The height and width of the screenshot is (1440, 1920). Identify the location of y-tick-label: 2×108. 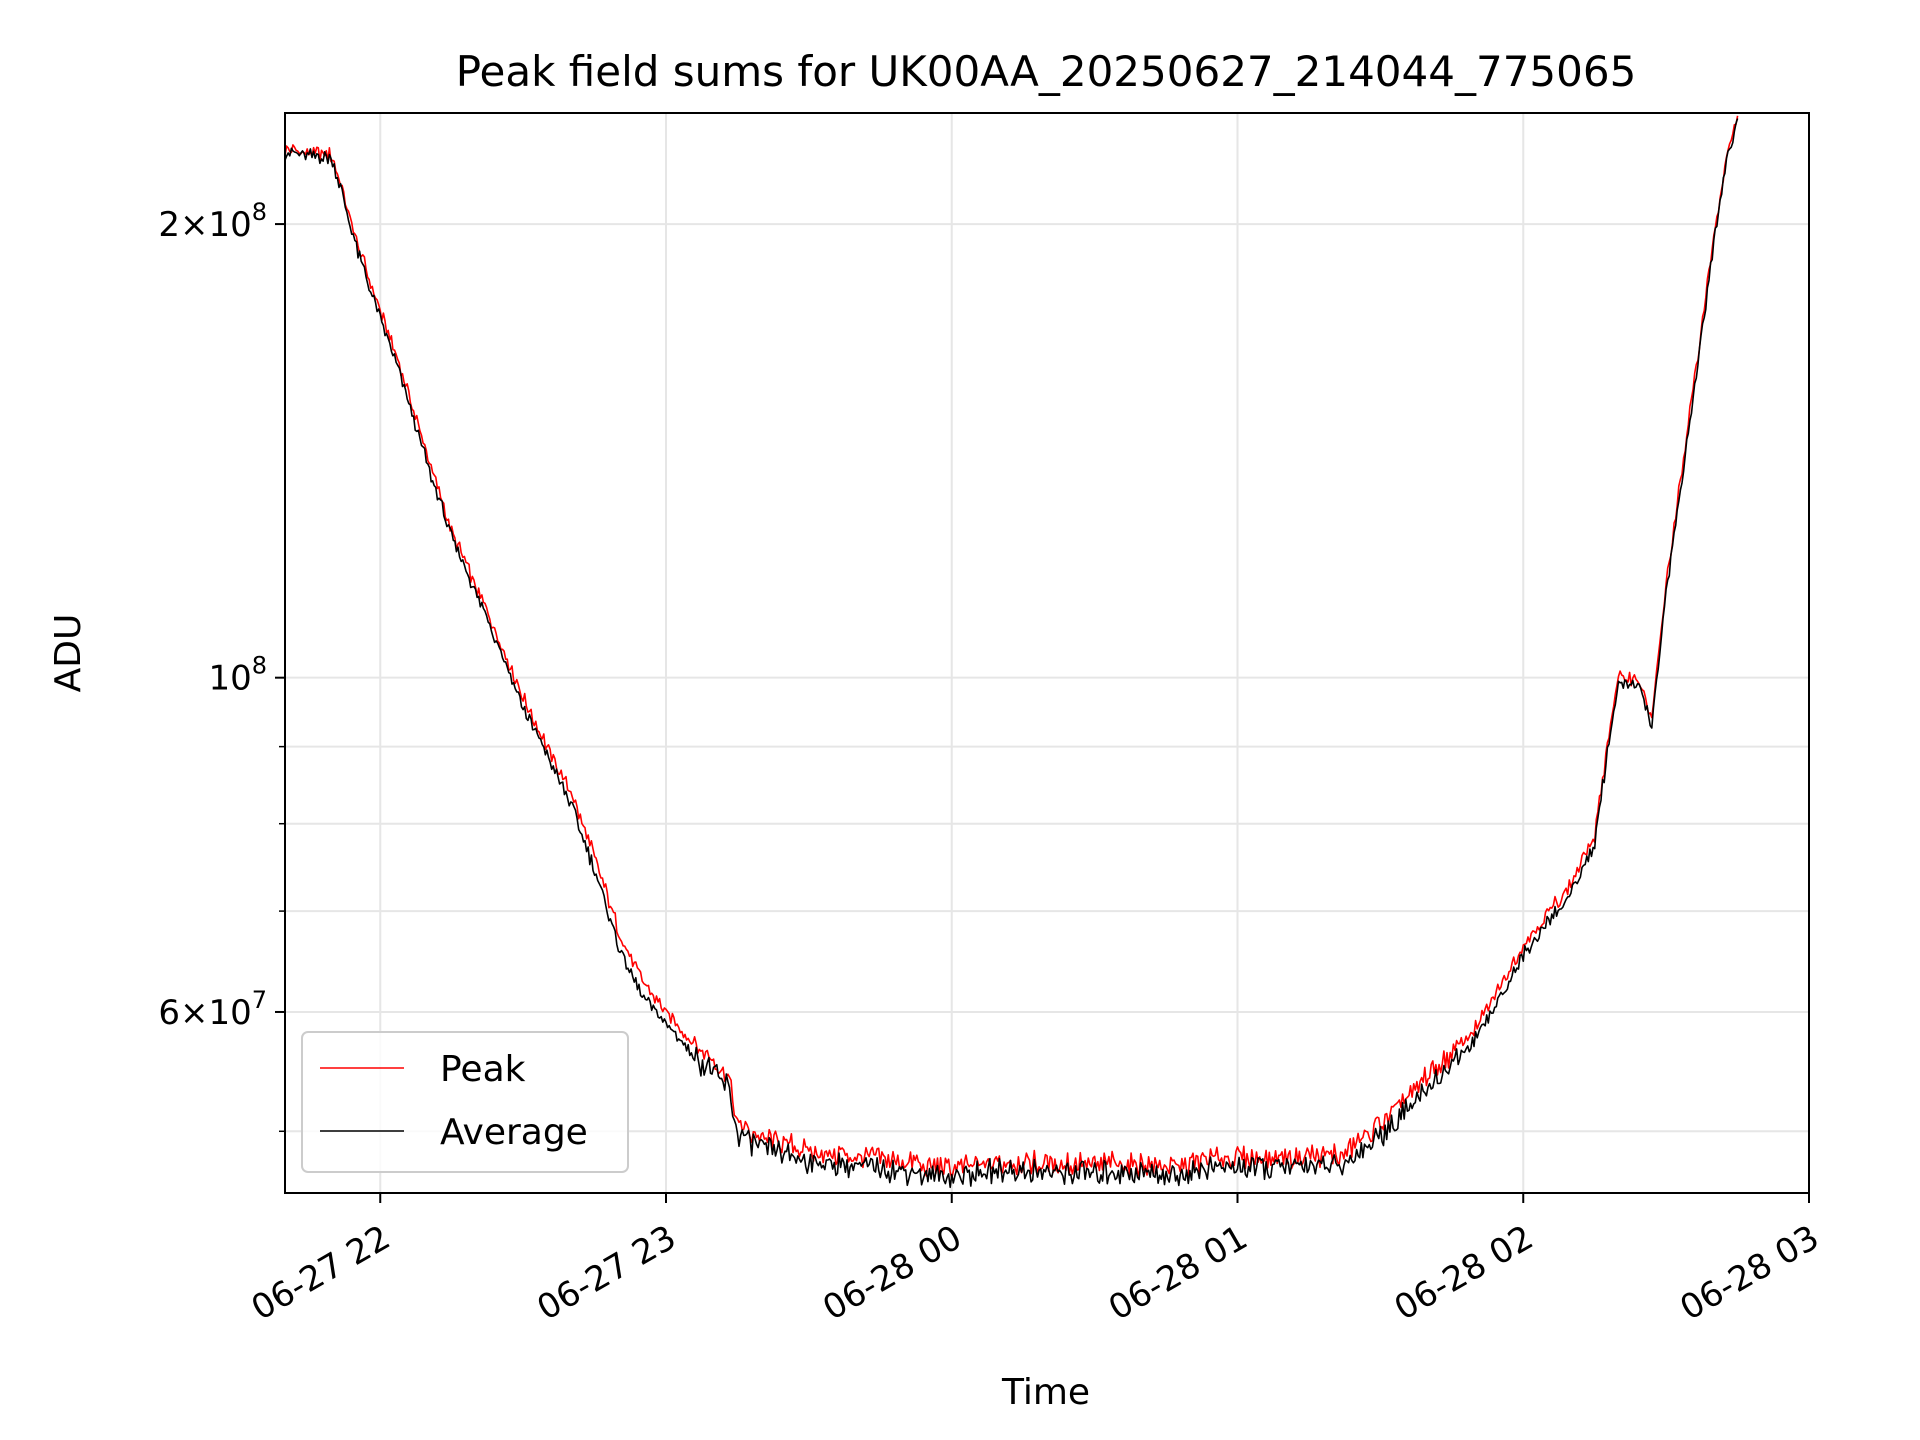
(212, 221).